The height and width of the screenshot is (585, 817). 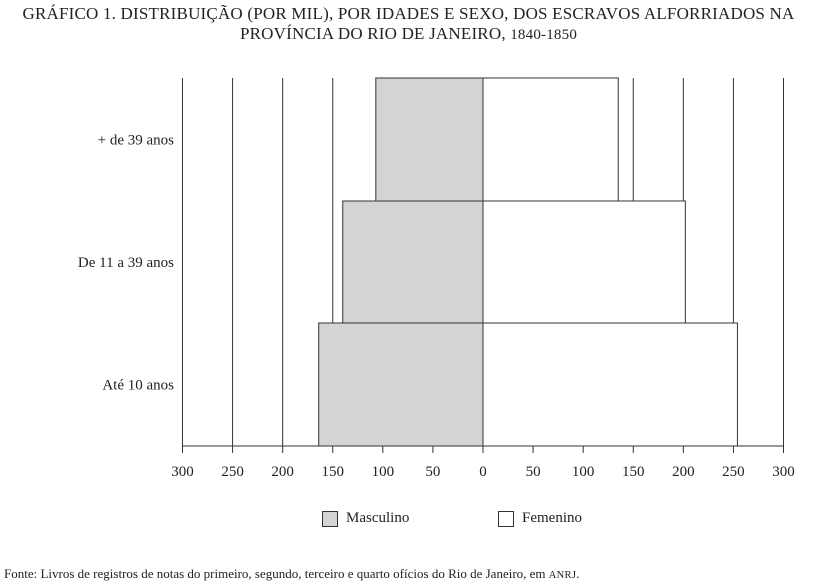 I want to click on category-labels: Até 10 anos De 11 a 39 anos + de 39 anos, so click(x=126, y=263).